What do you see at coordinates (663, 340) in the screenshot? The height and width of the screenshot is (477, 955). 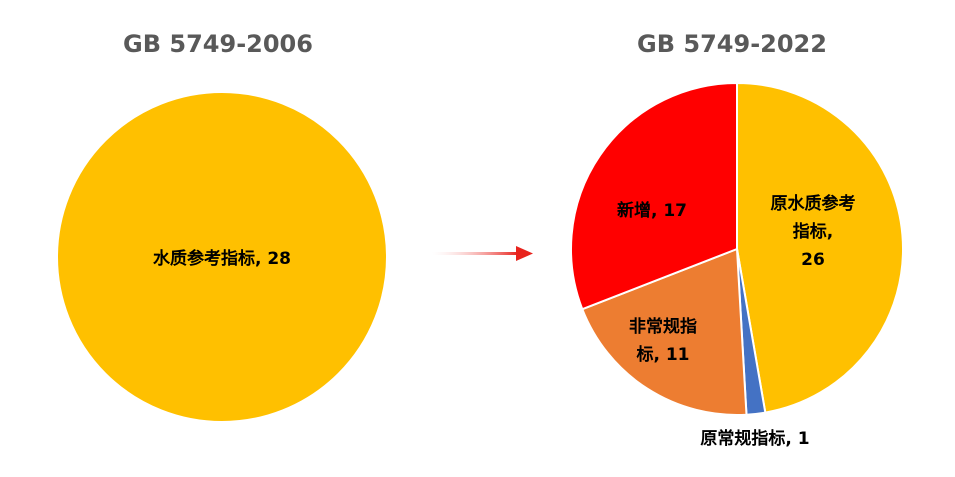 I see `data-label-1-2: 非常规指标, 11` at bounding box center [663, 340].